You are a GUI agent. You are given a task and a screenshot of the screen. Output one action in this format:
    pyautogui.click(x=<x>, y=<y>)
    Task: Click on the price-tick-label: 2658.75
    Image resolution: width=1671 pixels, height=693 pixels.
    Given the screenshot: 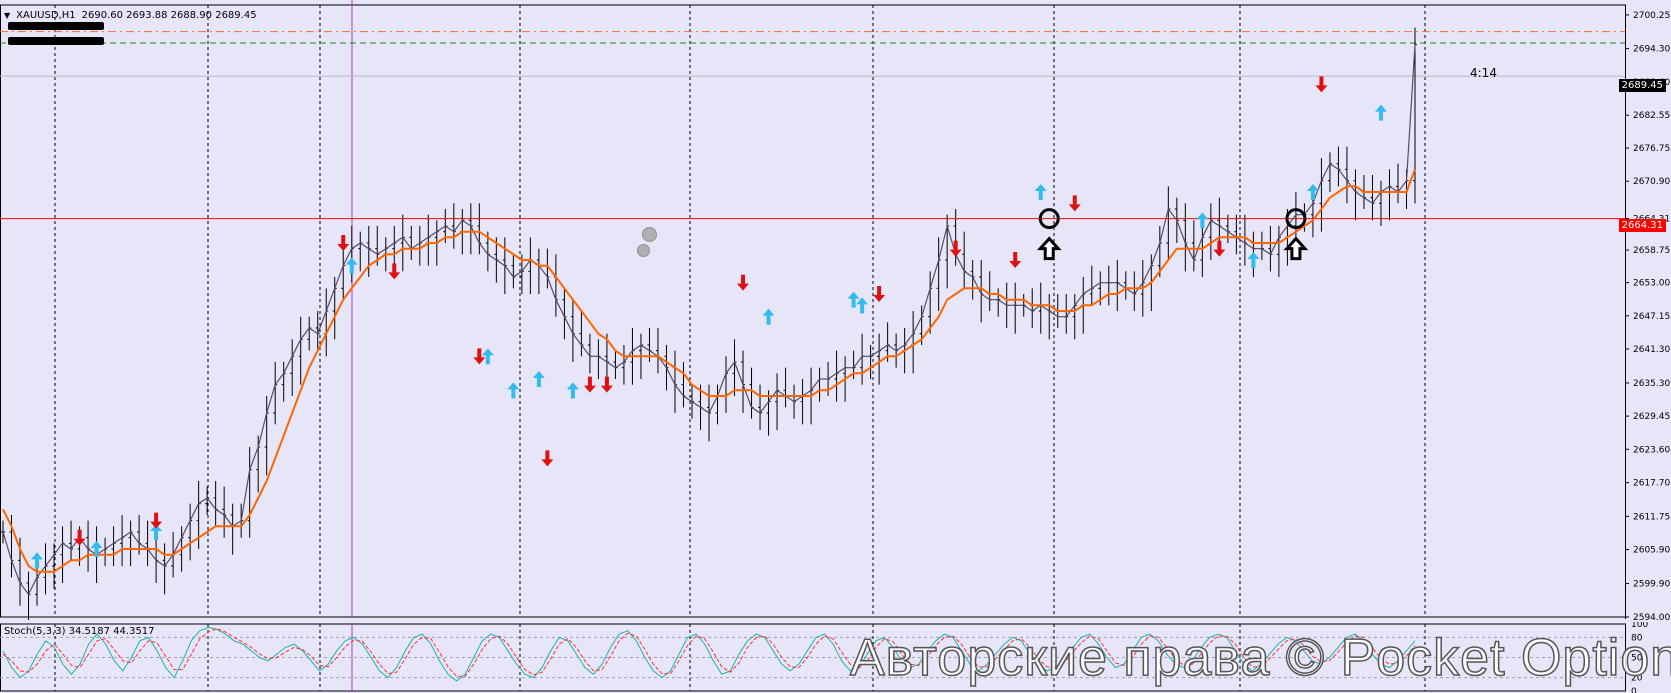 What is the action you would take?
    pyautogui.click(x=1651, y=251)
    